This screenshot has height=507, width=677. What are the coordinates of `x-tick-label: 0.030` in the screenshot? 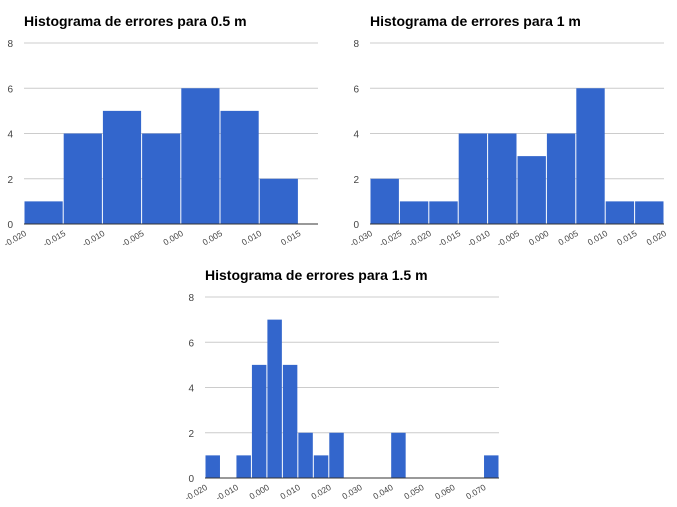 It's located at (352, 491).